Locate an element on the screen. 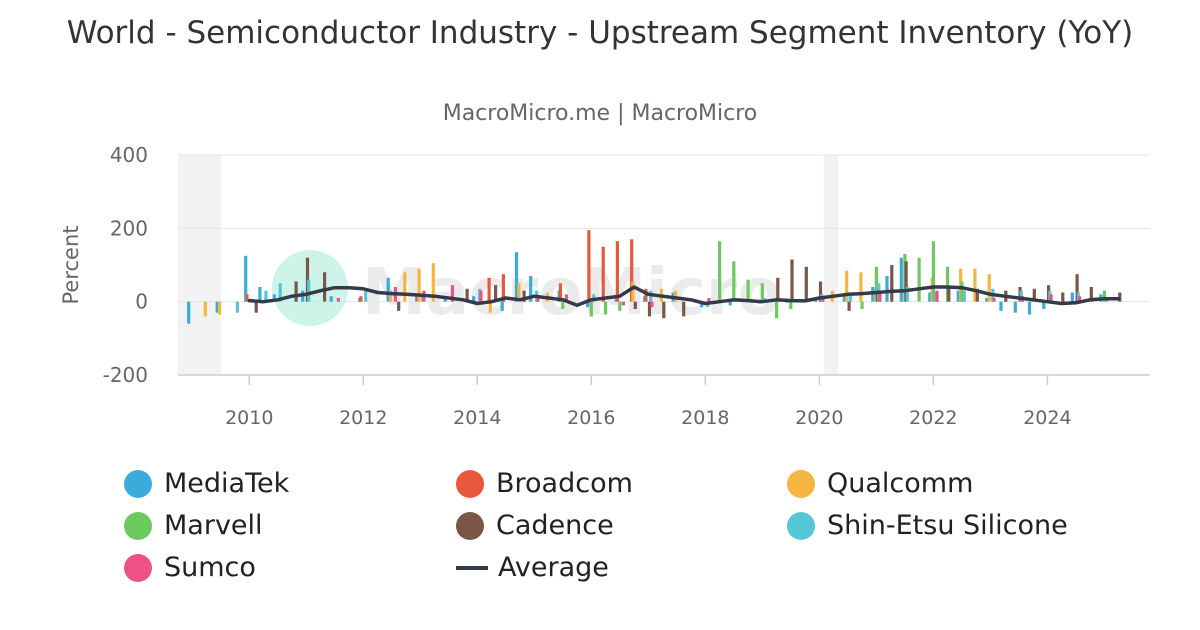  legend-label: MediaTek is located at coordinates (227, 483).